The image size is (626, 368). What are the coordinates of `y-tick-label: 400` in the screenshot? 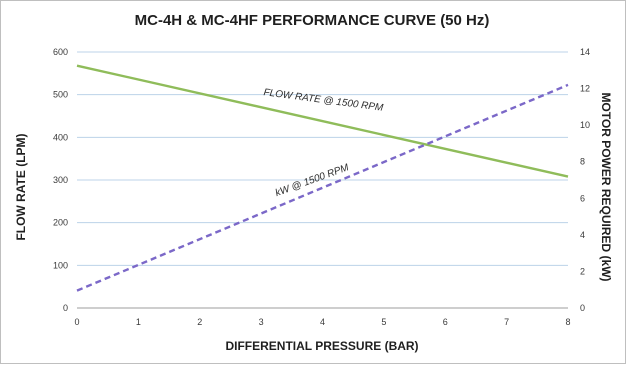 It's located at (60, 137).